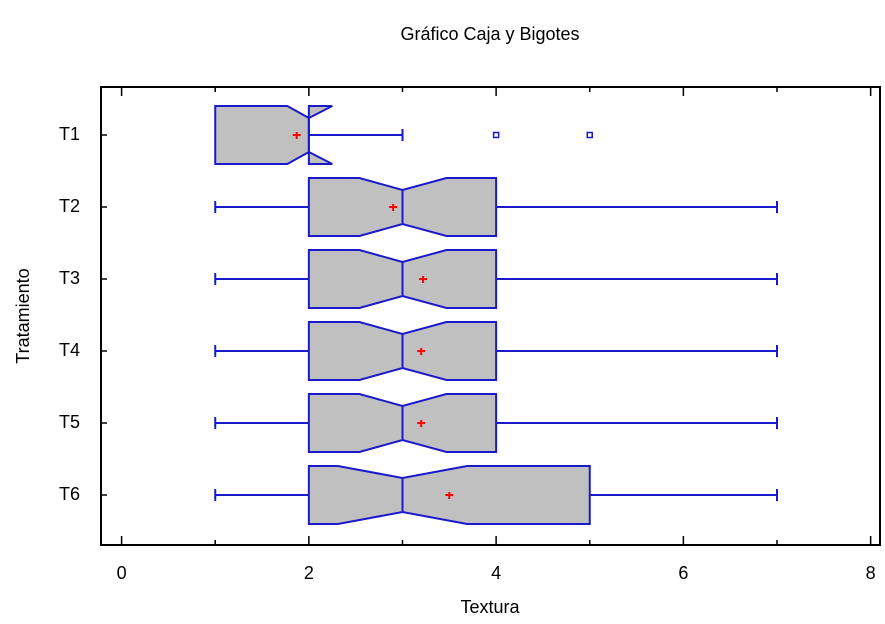 The height and width of the screenshot is (624, 885). Describe the element at coordinates (309, 573) in the screenshot. I see `x-tick-label: 2` at that location.